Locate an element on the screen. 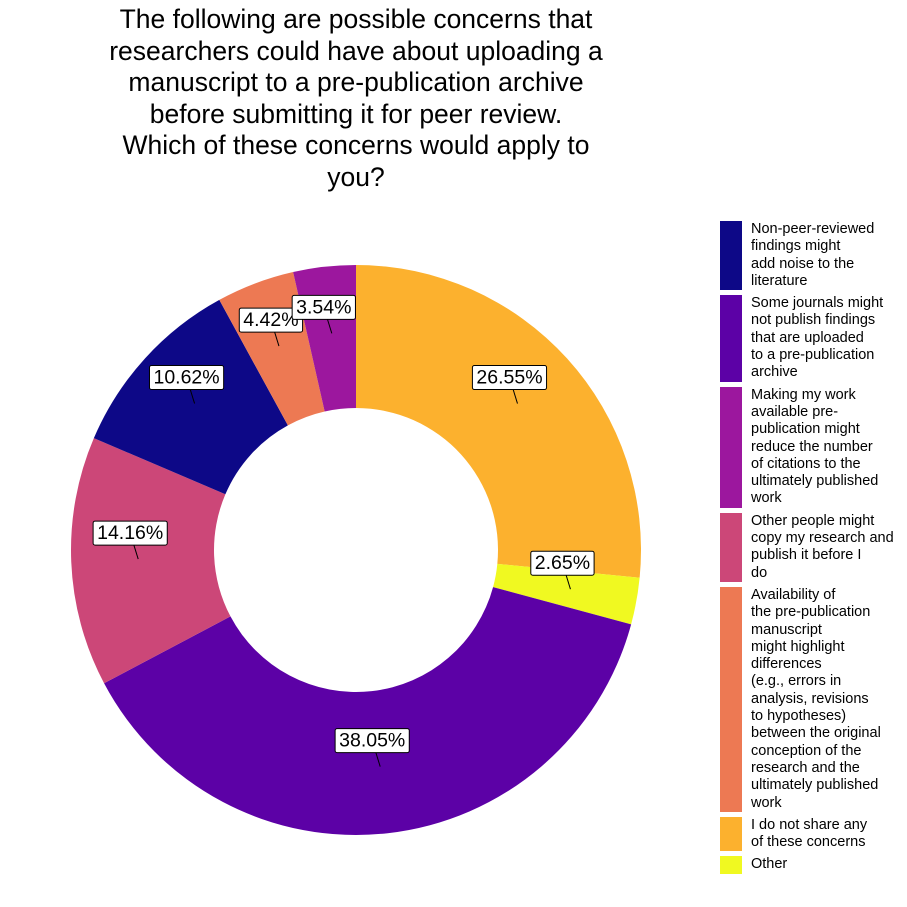 This screenshot has height=907, width=907. legend-label: I do not share any of these concerns is located at coordinates (829, 834).